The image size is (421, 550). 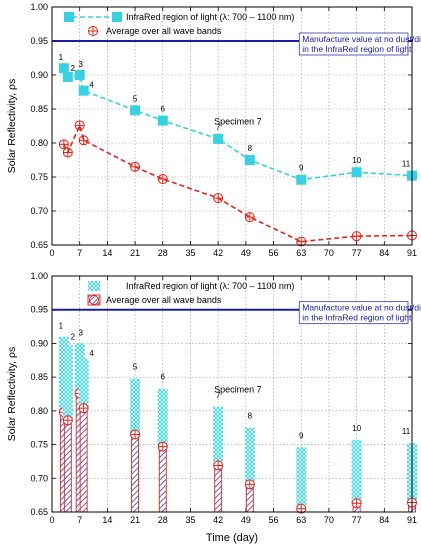 What do you see at coordinates (94, 300) in the screenshot?
I see `legend-average-marker` at bounding box center [94, 300].